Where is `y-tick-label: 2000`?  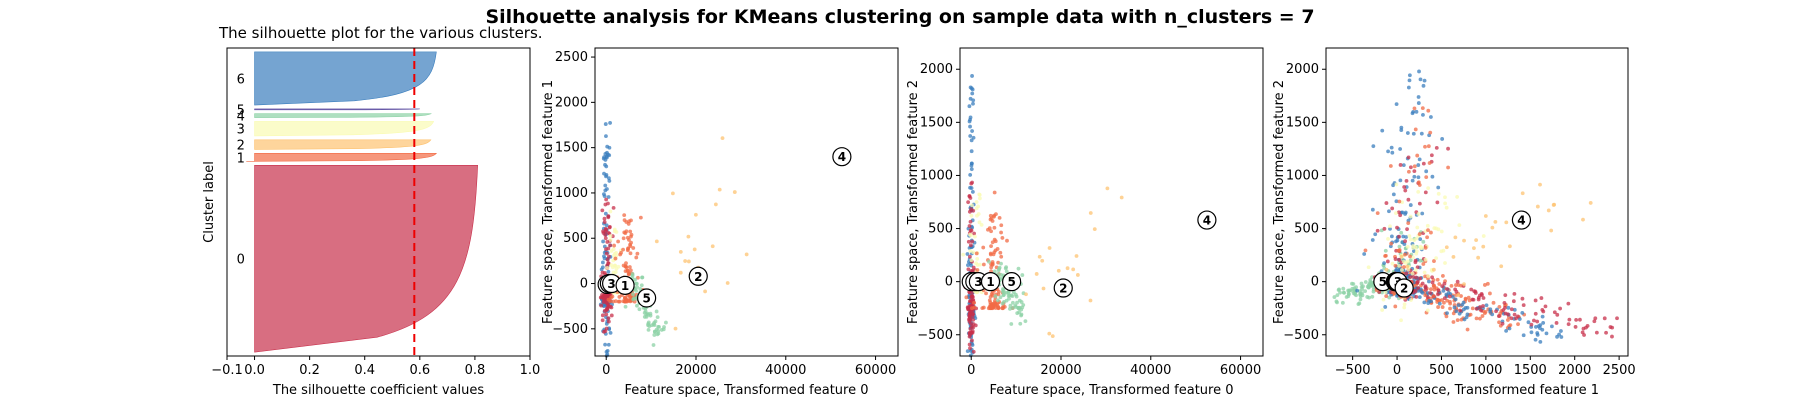
y-tick-label: 2000 is located at coordinates (1302, 69).